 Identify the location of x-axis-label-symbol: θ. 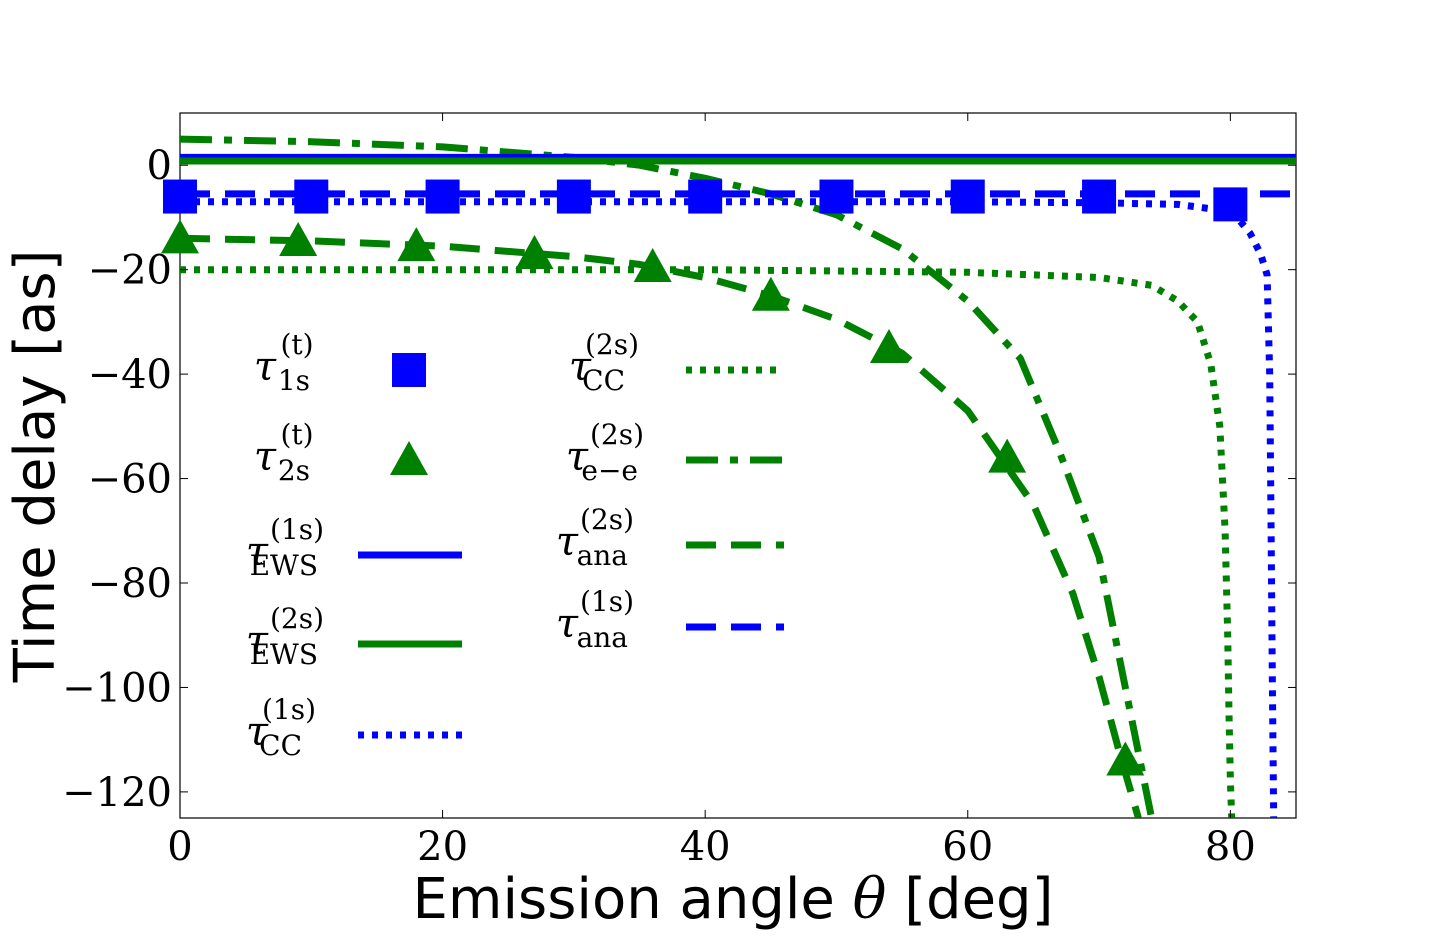
(870, 899).